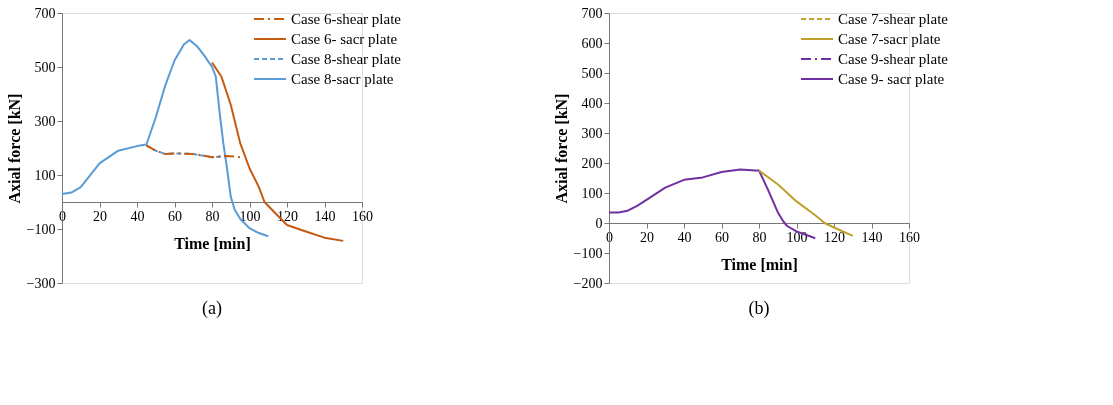 This screenshot has height=405, width=1113. Describe the element at coordinates (346, 59) in the screenshot. I see `legend-label: Case 8-shear plate` at that location.